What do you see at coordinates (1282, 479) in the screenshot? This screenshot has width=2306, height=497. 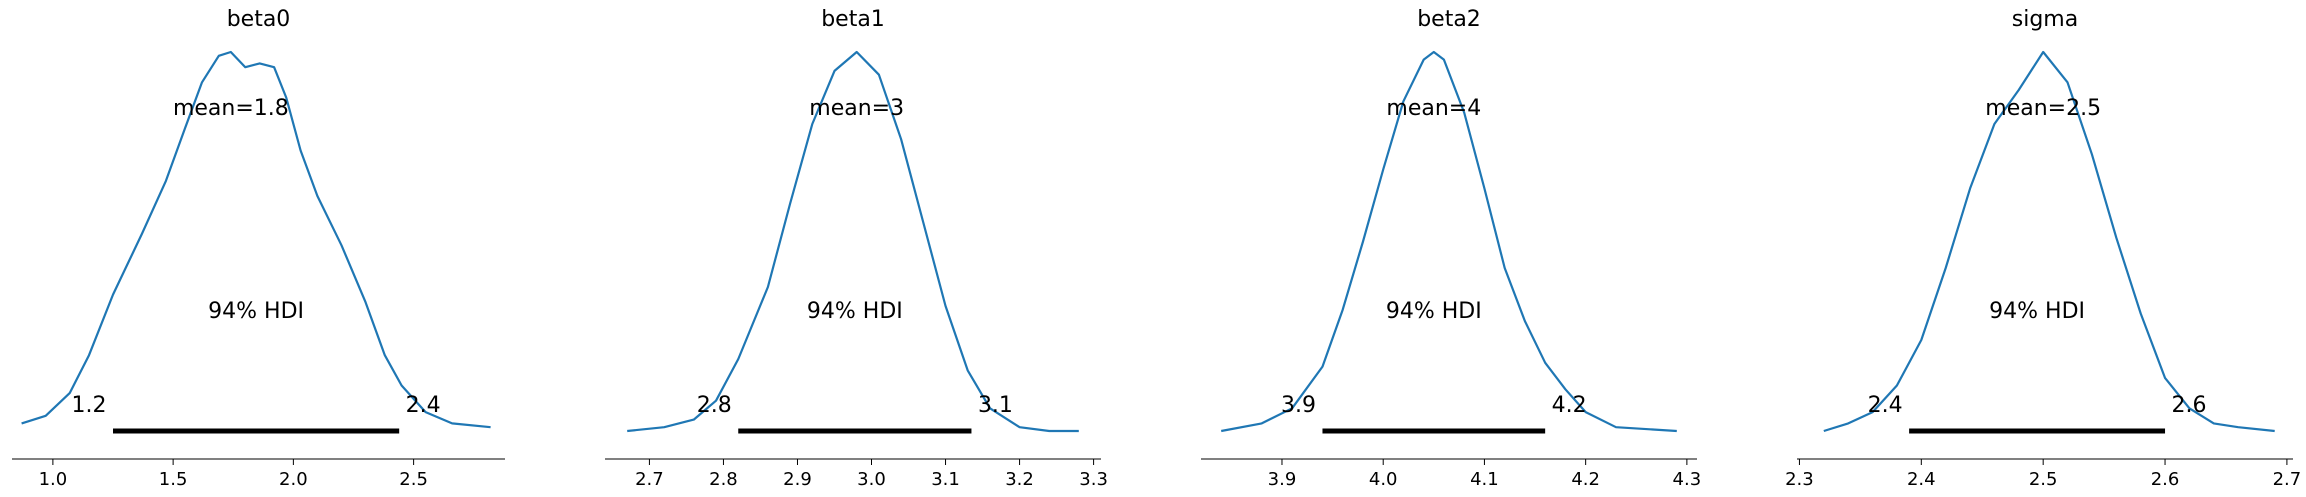 I see `x-tick-label: 3.9` at bounding box center [1282, 479].